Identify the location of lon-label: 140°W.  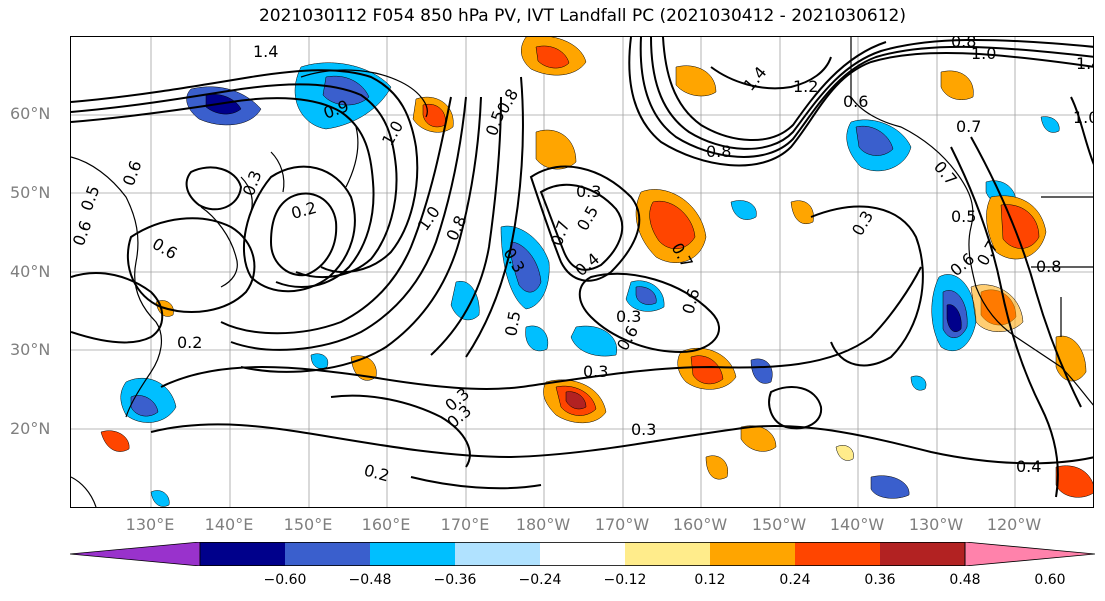
(857, 524).